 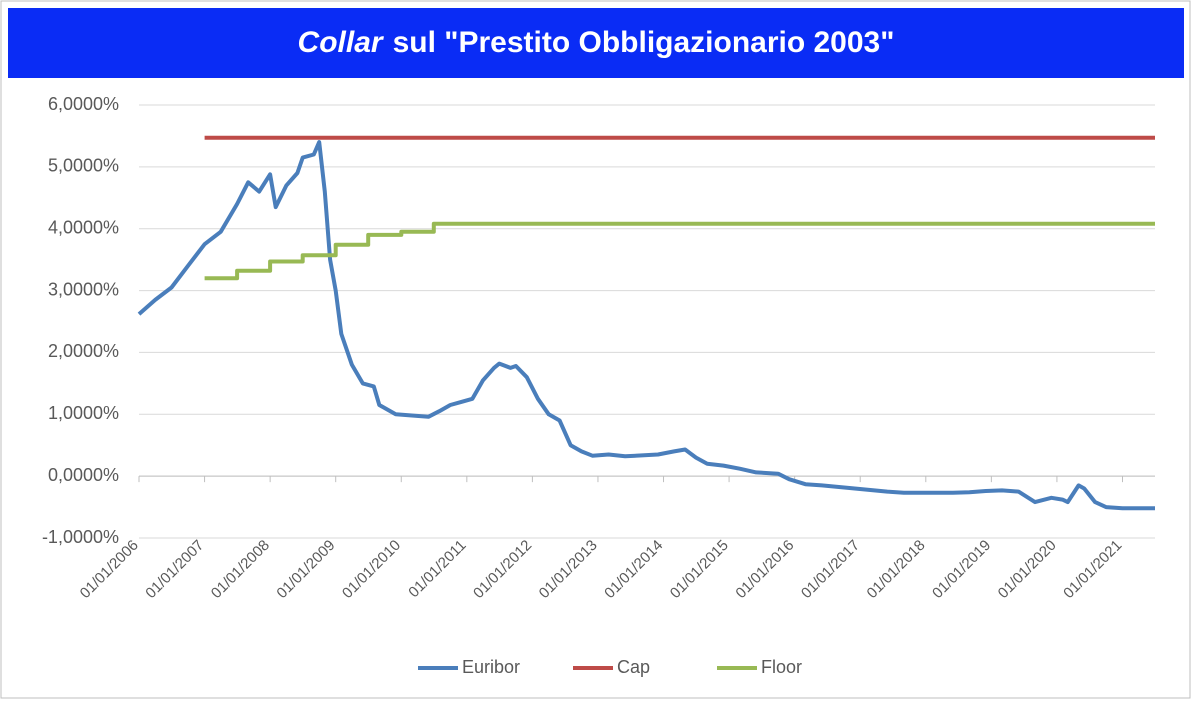 What do you see at coordinates (633, 667) in the screenshot?
I see `legend-label: Cap` at bounding box center [633, 667].